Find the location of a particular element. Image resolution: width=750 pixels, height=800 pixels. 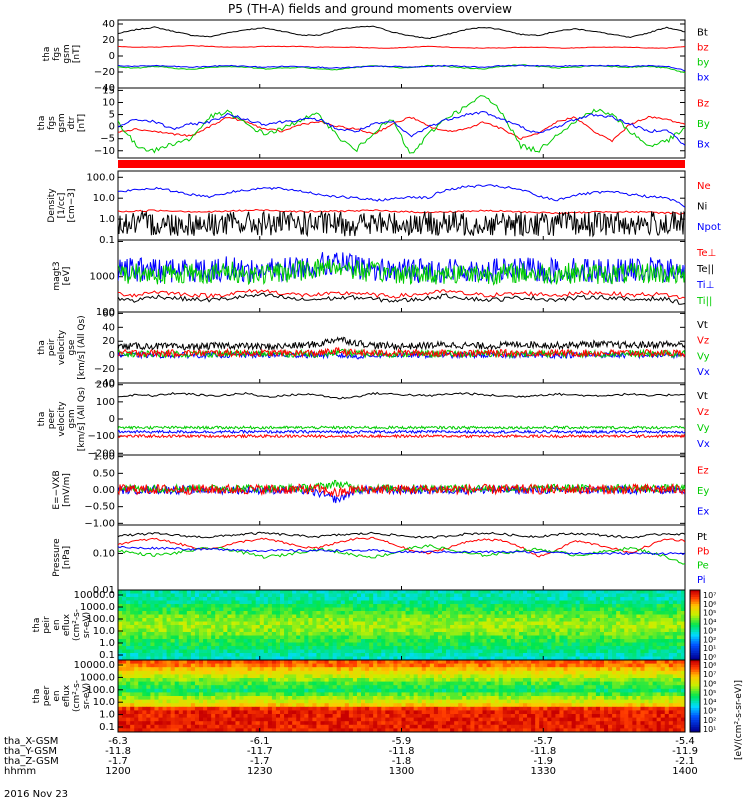

magt3-legend-entry: Ti|| is located at coordinates (704, 301).